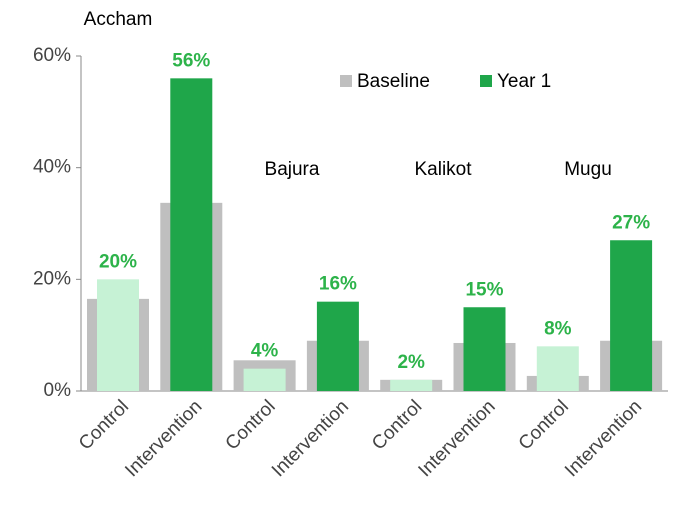 The image size is (678, 512). I want to click on y-tick-label: 40%, so click(52, 167).